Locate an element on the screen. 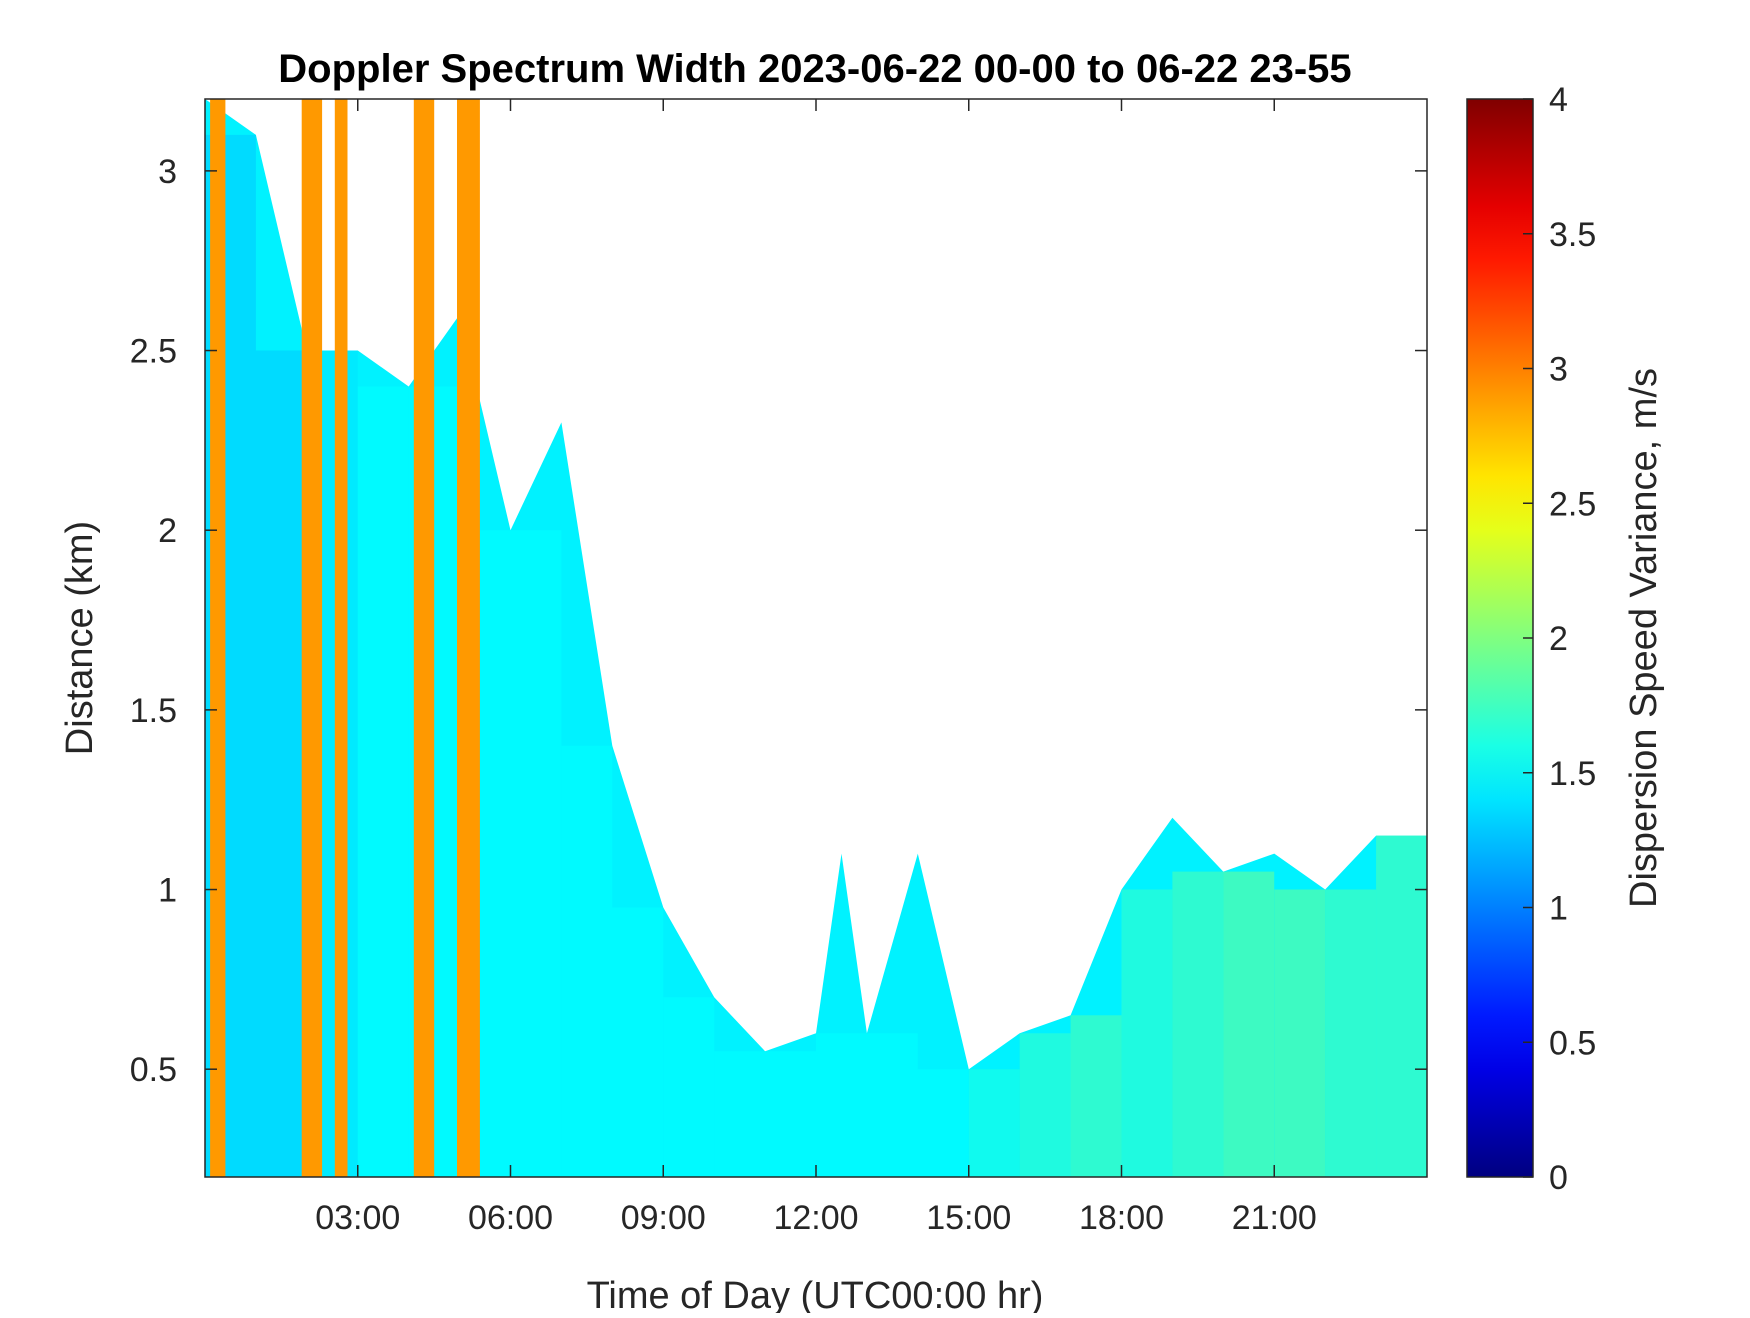 The height and width of the screenshot is (1318, 1750). x-tick-label: 03:00 is located at coordinates (357, 1218).